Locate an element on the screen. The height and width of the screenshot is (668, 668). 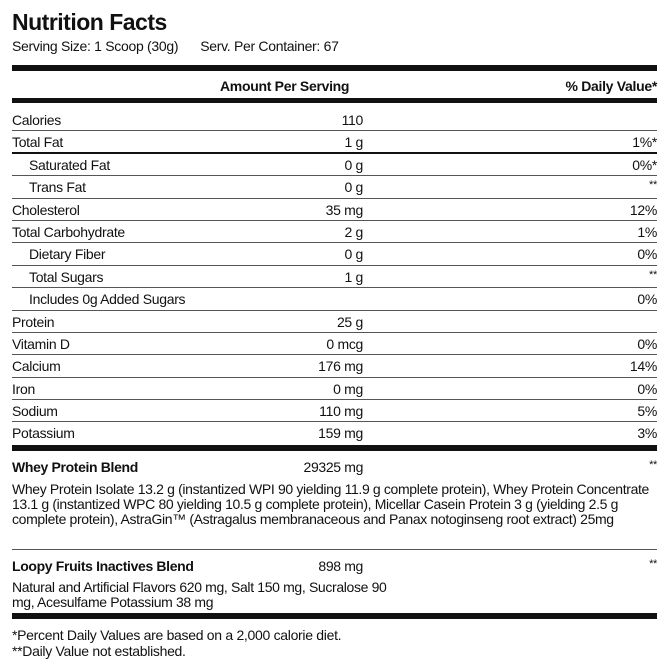
blend-whey-protein: Whey Protein Blend 29325 mg ** is located at coordinates (334, 467).